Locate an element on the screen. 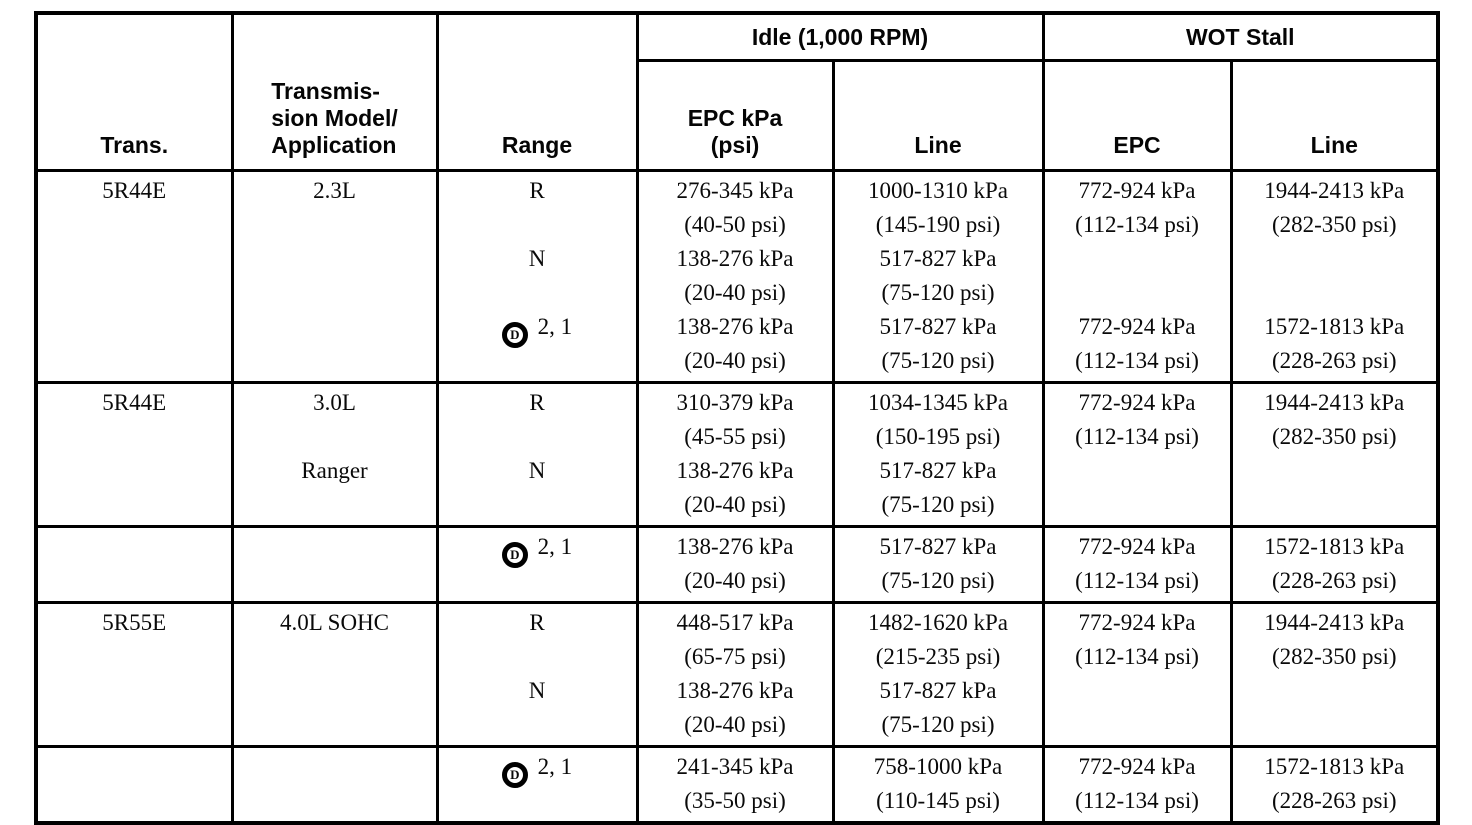  column-header-idle-line: Line is located at coordinates (938, 115).